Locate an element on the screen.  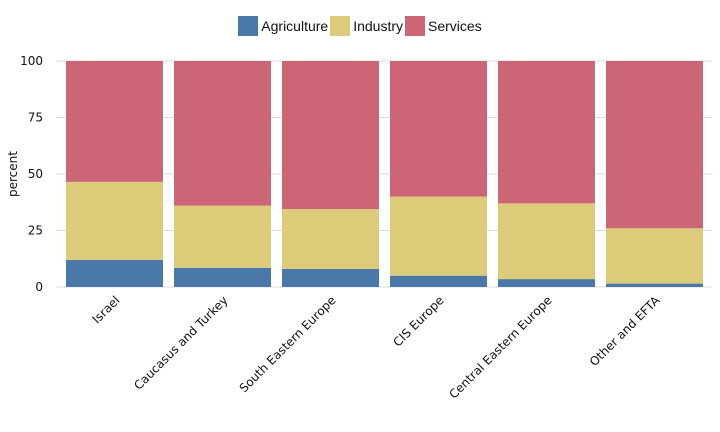
legend-item-agriculture: Agriculture is located at coordinates (283, 26).